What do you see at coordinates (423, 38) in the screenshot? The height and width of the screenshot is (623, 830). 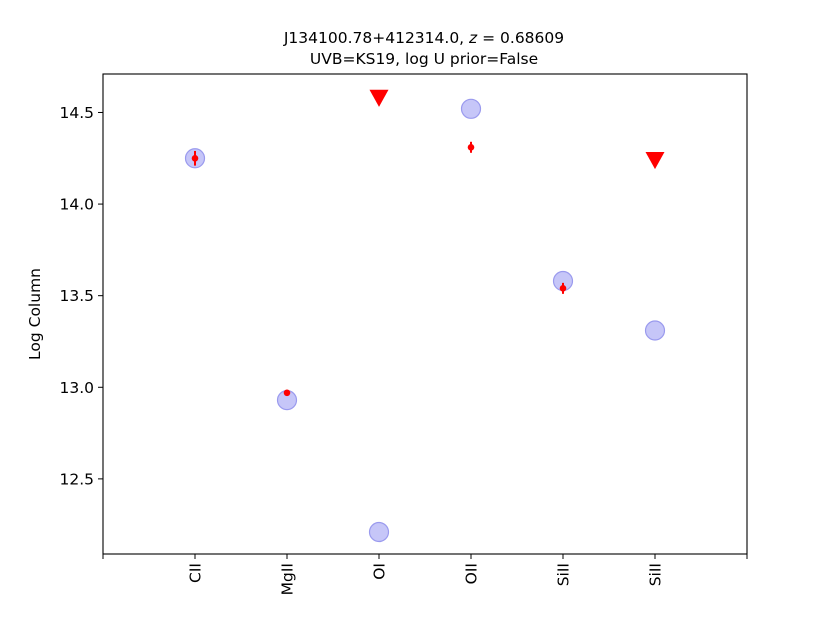 I see `chart-title-line-1: J134100.78+412314.0, z = 0.68609` at bounding box center [423, 38].